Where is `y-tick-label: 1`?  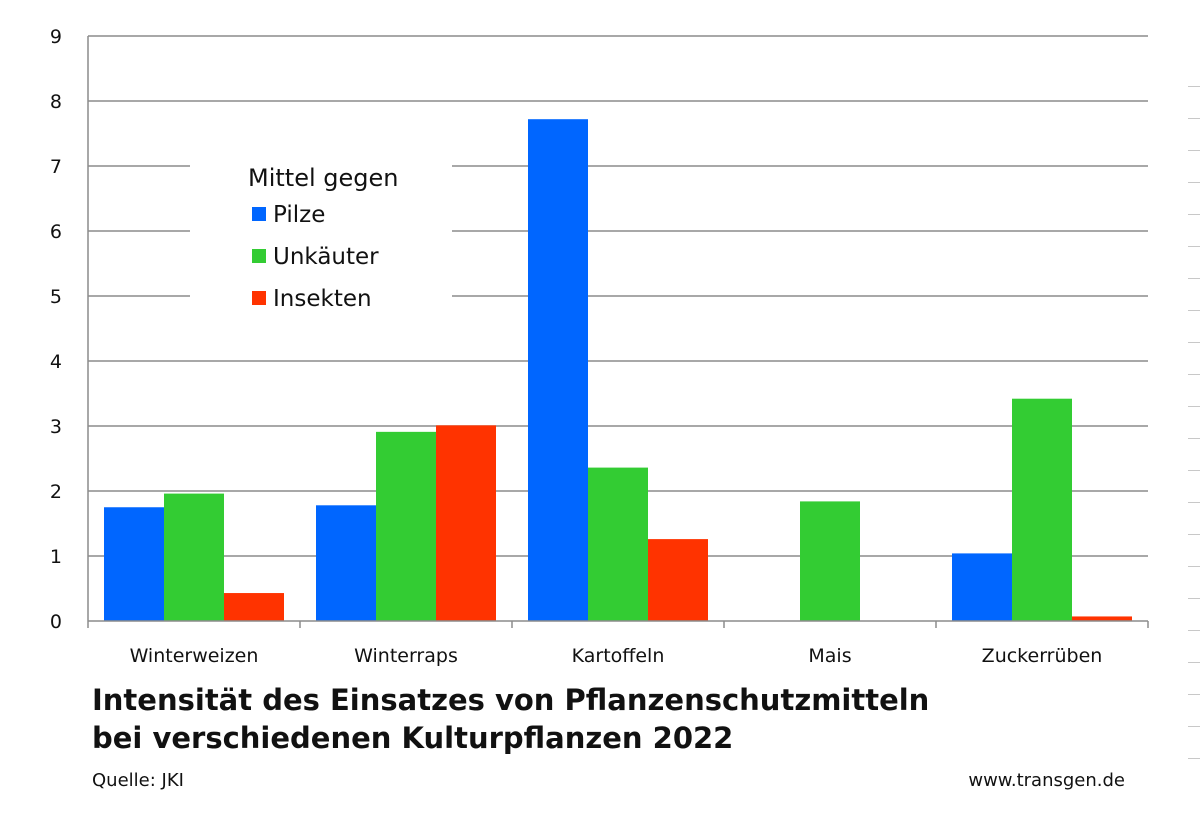 y-tick-label: 1 is located at coordinates (56, 557).